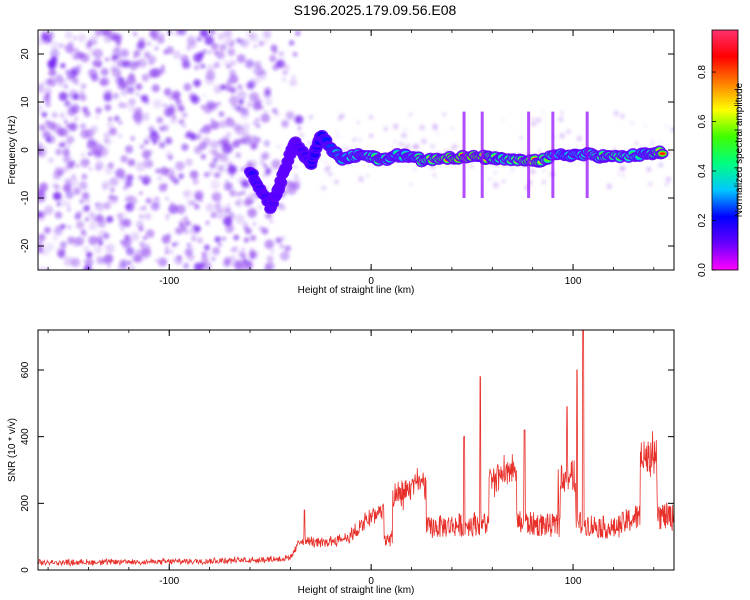 This screenshot has width=750, height=600. What do you see at coordinates (702, 121) in the screenshot?
I see `colorbar-tick-label: 0.6` at bounding box center [702, 121].